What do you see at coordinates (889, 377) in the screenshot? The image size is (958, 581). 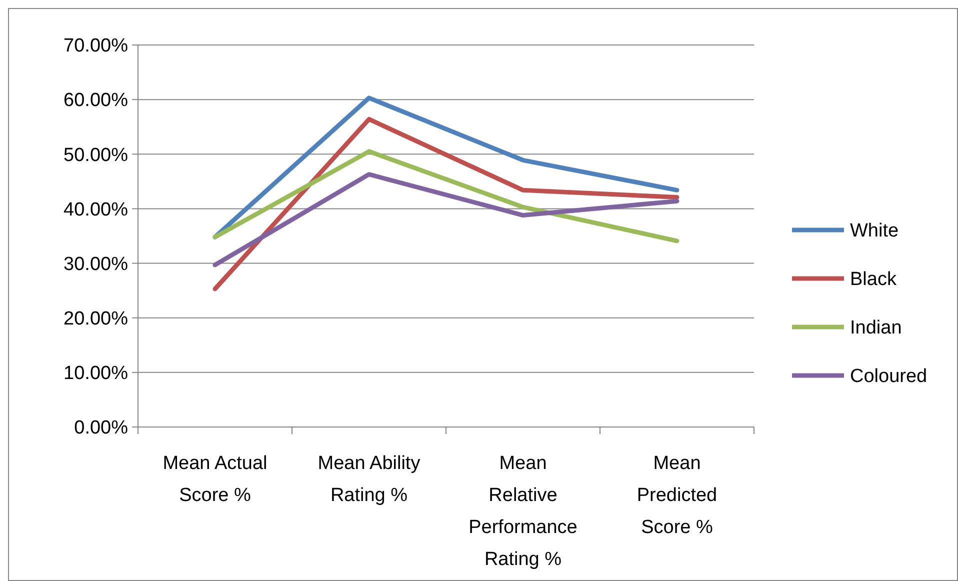 I see `legend-label: Coloured` at bounding box center [889, 377].